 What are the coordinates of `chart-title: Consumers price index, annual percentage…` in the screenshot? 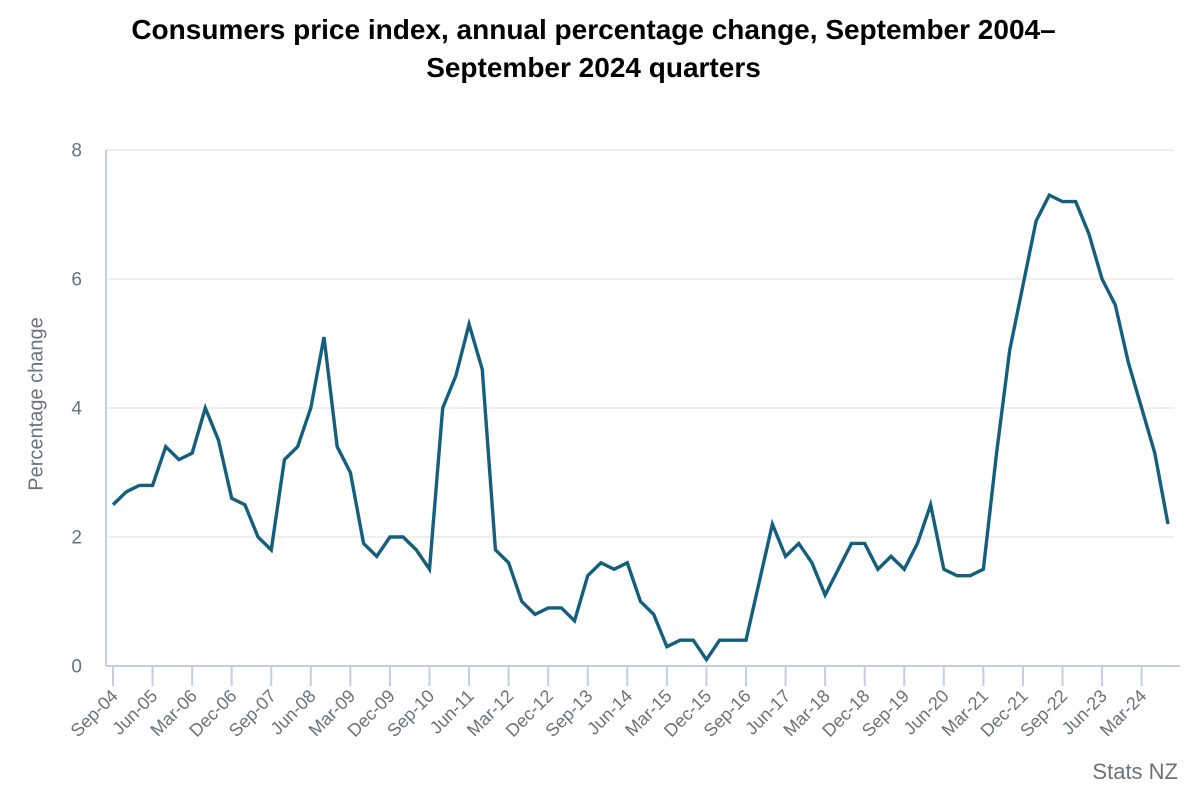 It's located at (593, 48).